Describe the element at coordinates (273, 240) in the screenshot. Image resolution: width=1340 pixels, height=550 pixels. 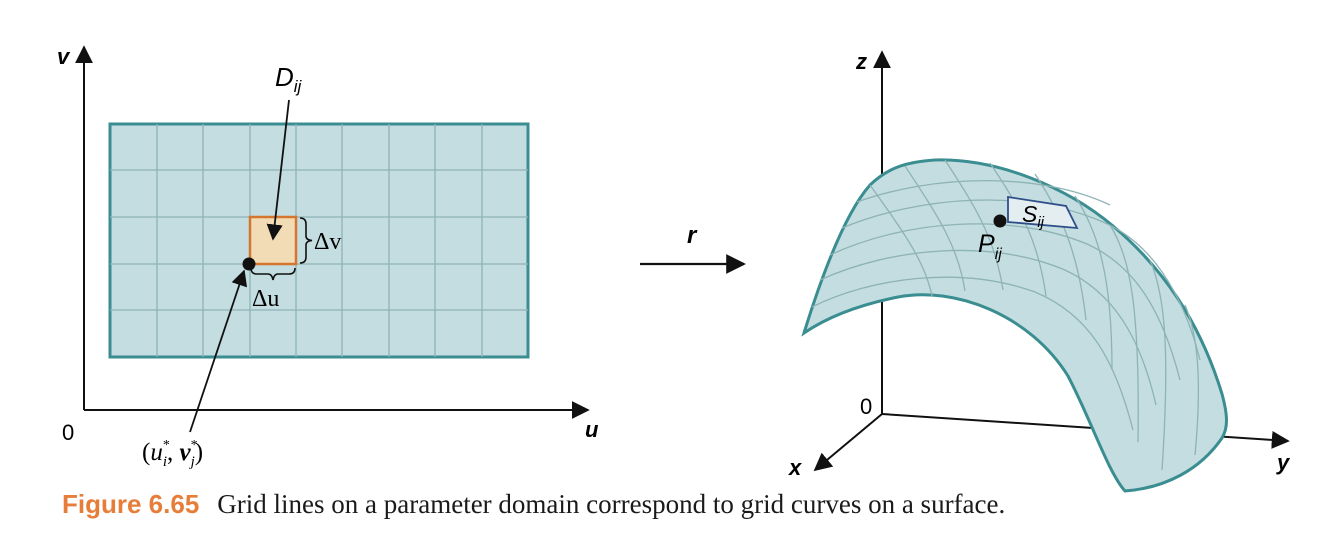
I see `subrectangle-dij` at that location.